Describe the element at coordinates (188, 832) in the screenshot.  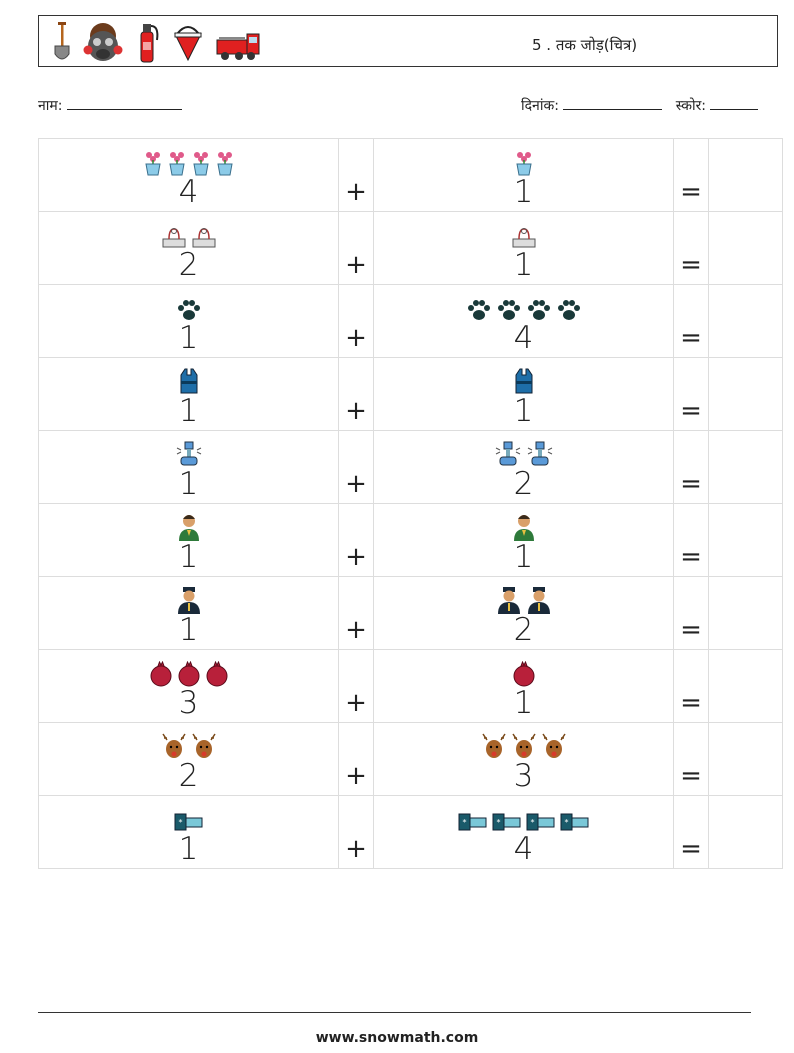
I see `addend-cell: * 1` at that location.